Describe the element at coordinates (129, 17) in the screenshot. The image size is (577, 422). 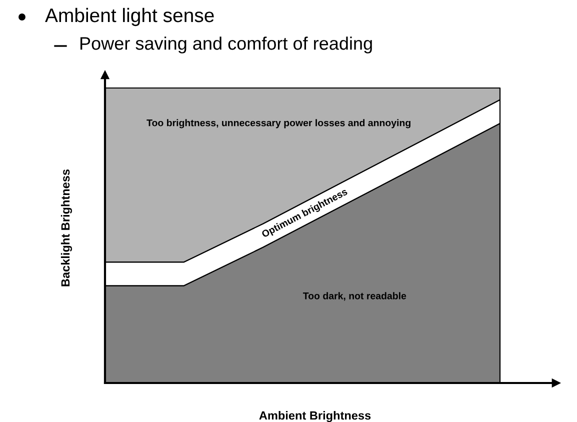
I see `chart-title: Ambient light sense` at that location.